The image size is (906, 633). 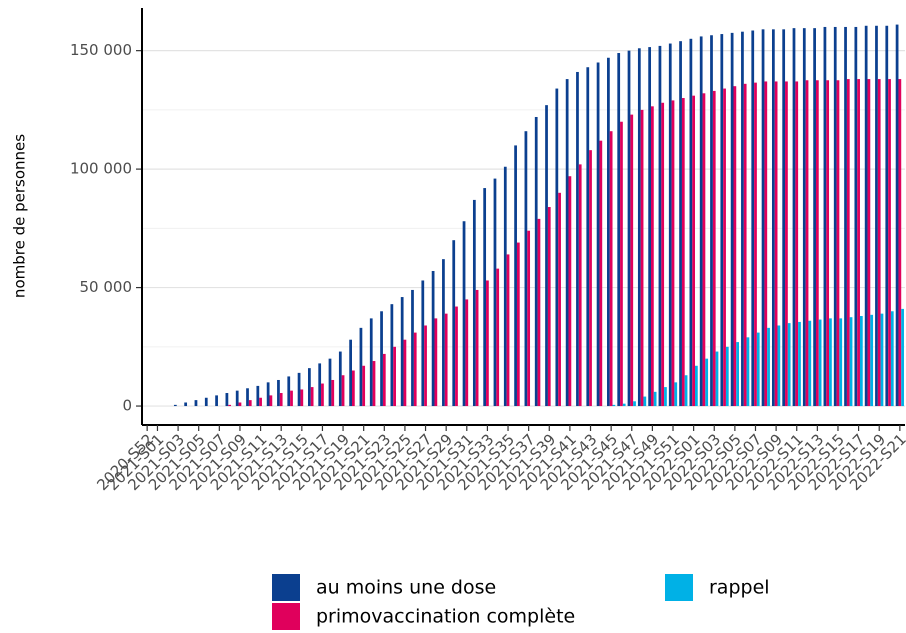 What do you see at coordinates (127, 406) in the screenshot?
I see `y-tick-label: 0` at bounding box center [127, 406].